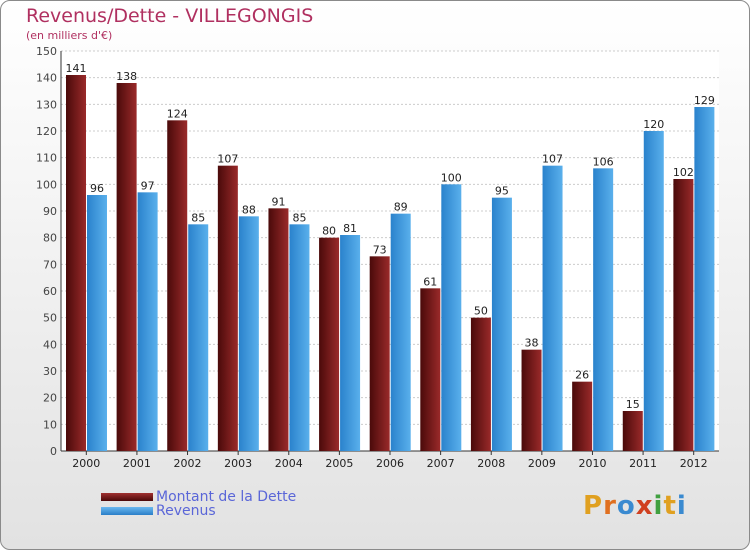 Image resolution: width=750 pixels, height=550 pixels. What do you see at coordinates (390, 463) in the screenshot?
I see `x-tick-label-2006: 2006` at bounding box center [390, 463].